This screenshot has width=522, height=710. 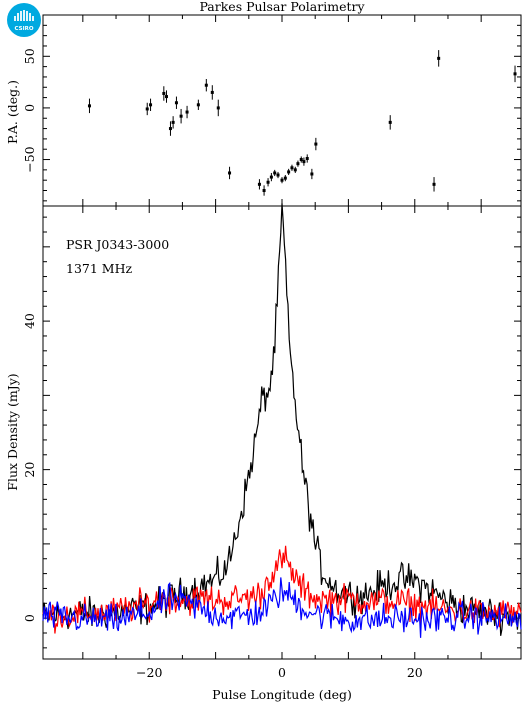 What do you see at coordinates (29, 321) in the screenshot?
I see `flux-tick-label: 40` at bounding box center [29, 321].